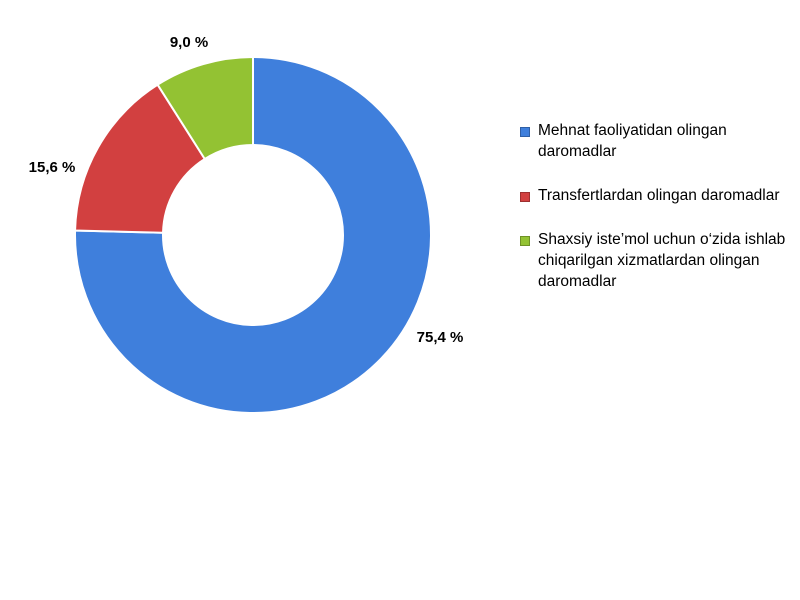  I want to click on legend-label-mehnat: Mehnat faoliyatidan olingan daromadlar, so click(632, 141).